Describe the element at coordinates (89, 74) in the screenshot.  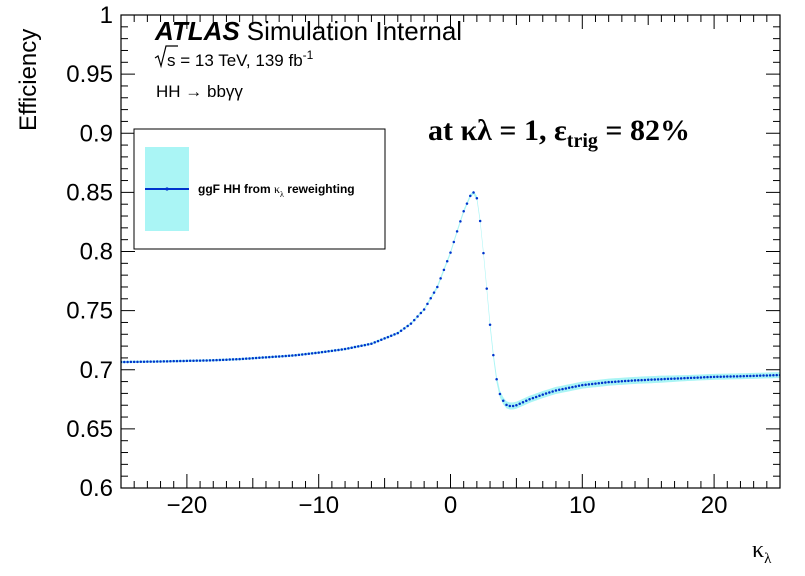
I see `y-tick-label: 0.95` at that location.